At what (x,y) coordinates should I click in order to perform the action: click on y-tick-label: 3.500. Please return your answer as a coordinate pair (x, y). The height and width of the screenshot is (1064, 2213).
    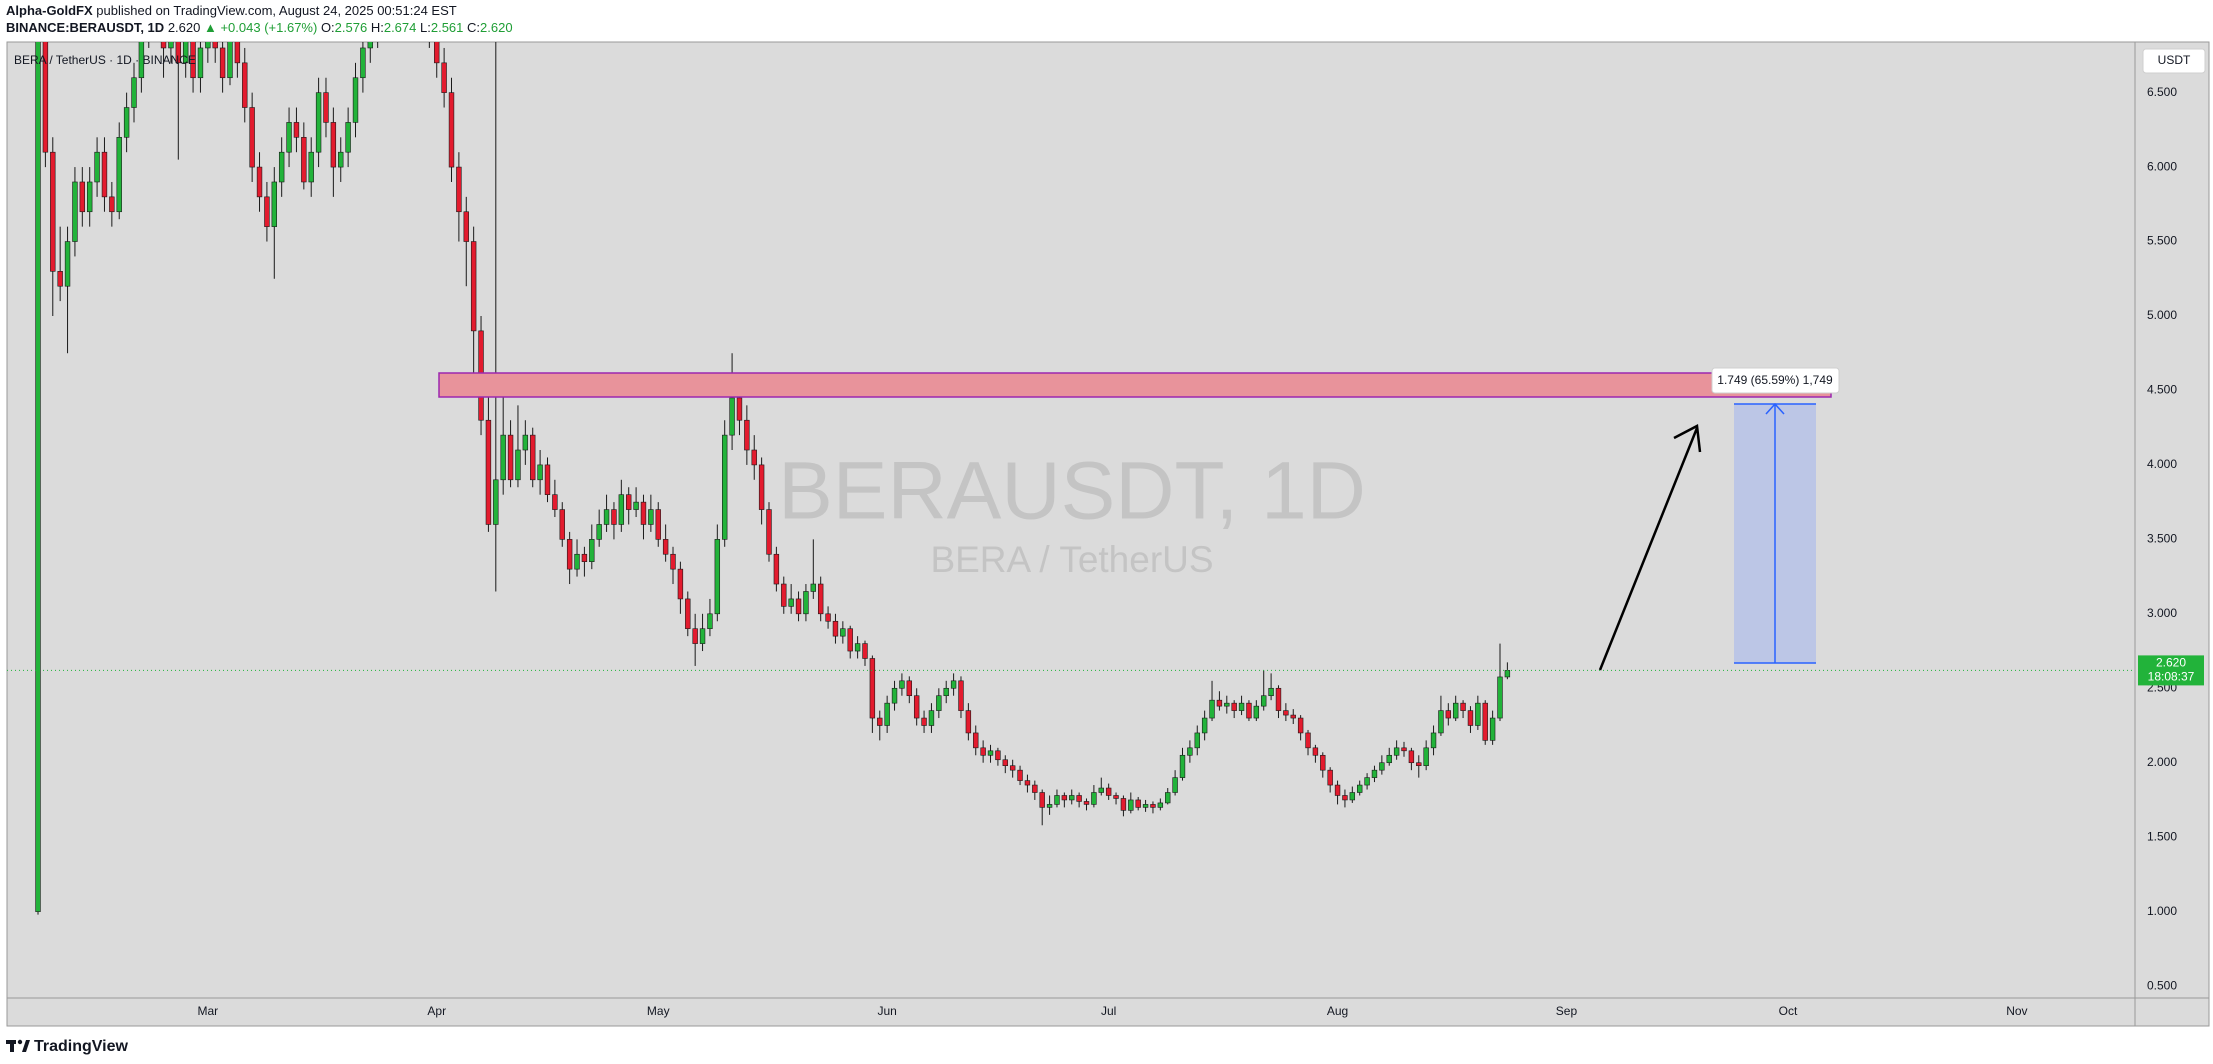
    Looking at the image, I should click on (2162, 539).